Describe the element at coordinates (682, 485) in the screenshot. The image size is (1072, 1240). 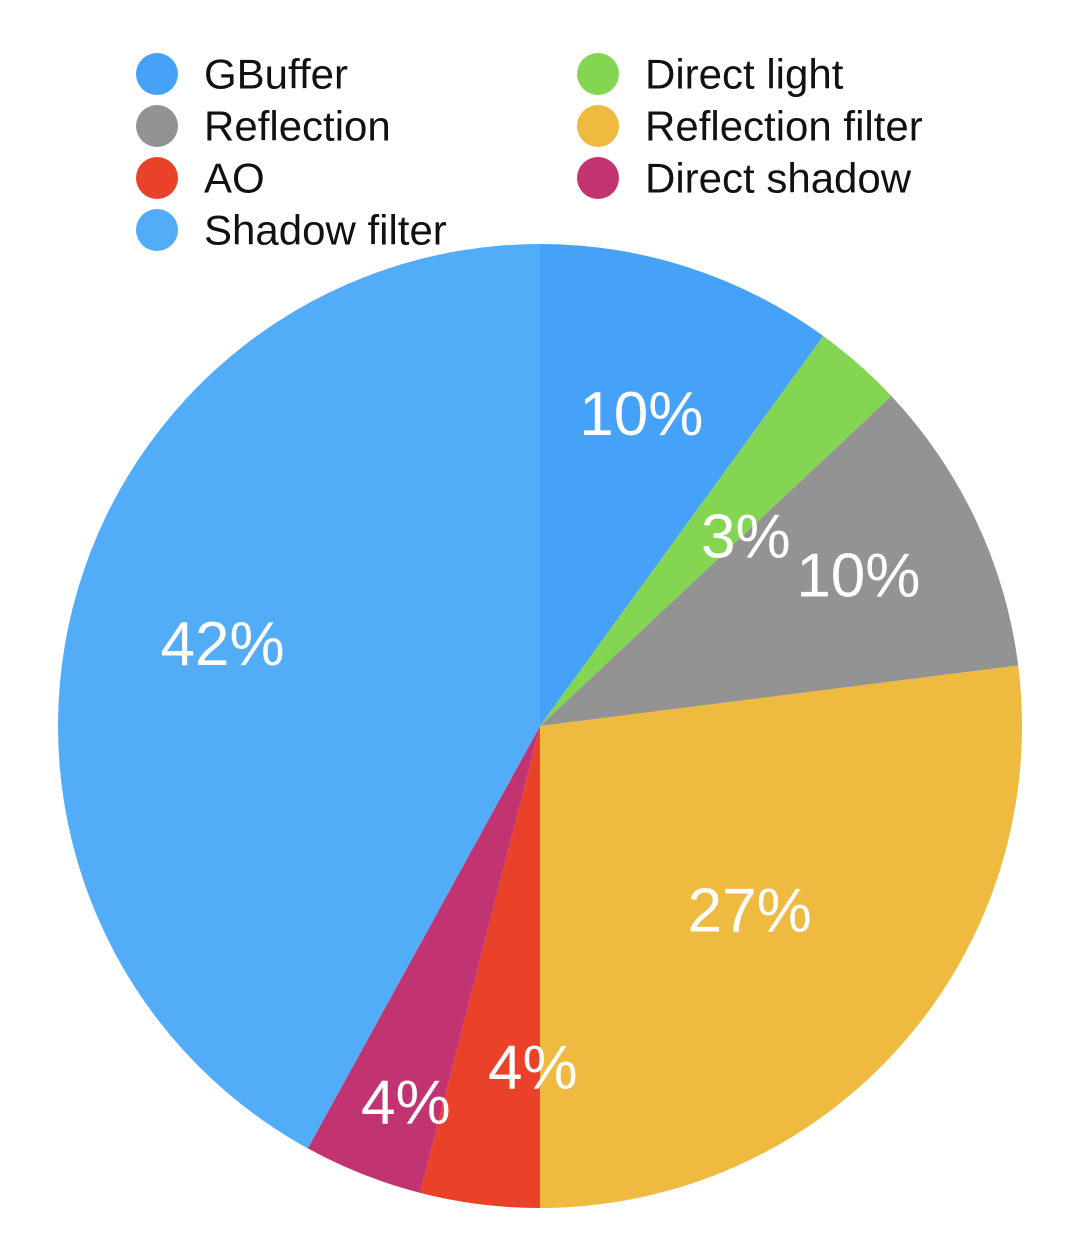
I see `pie-slice-gbuffer` at that location.